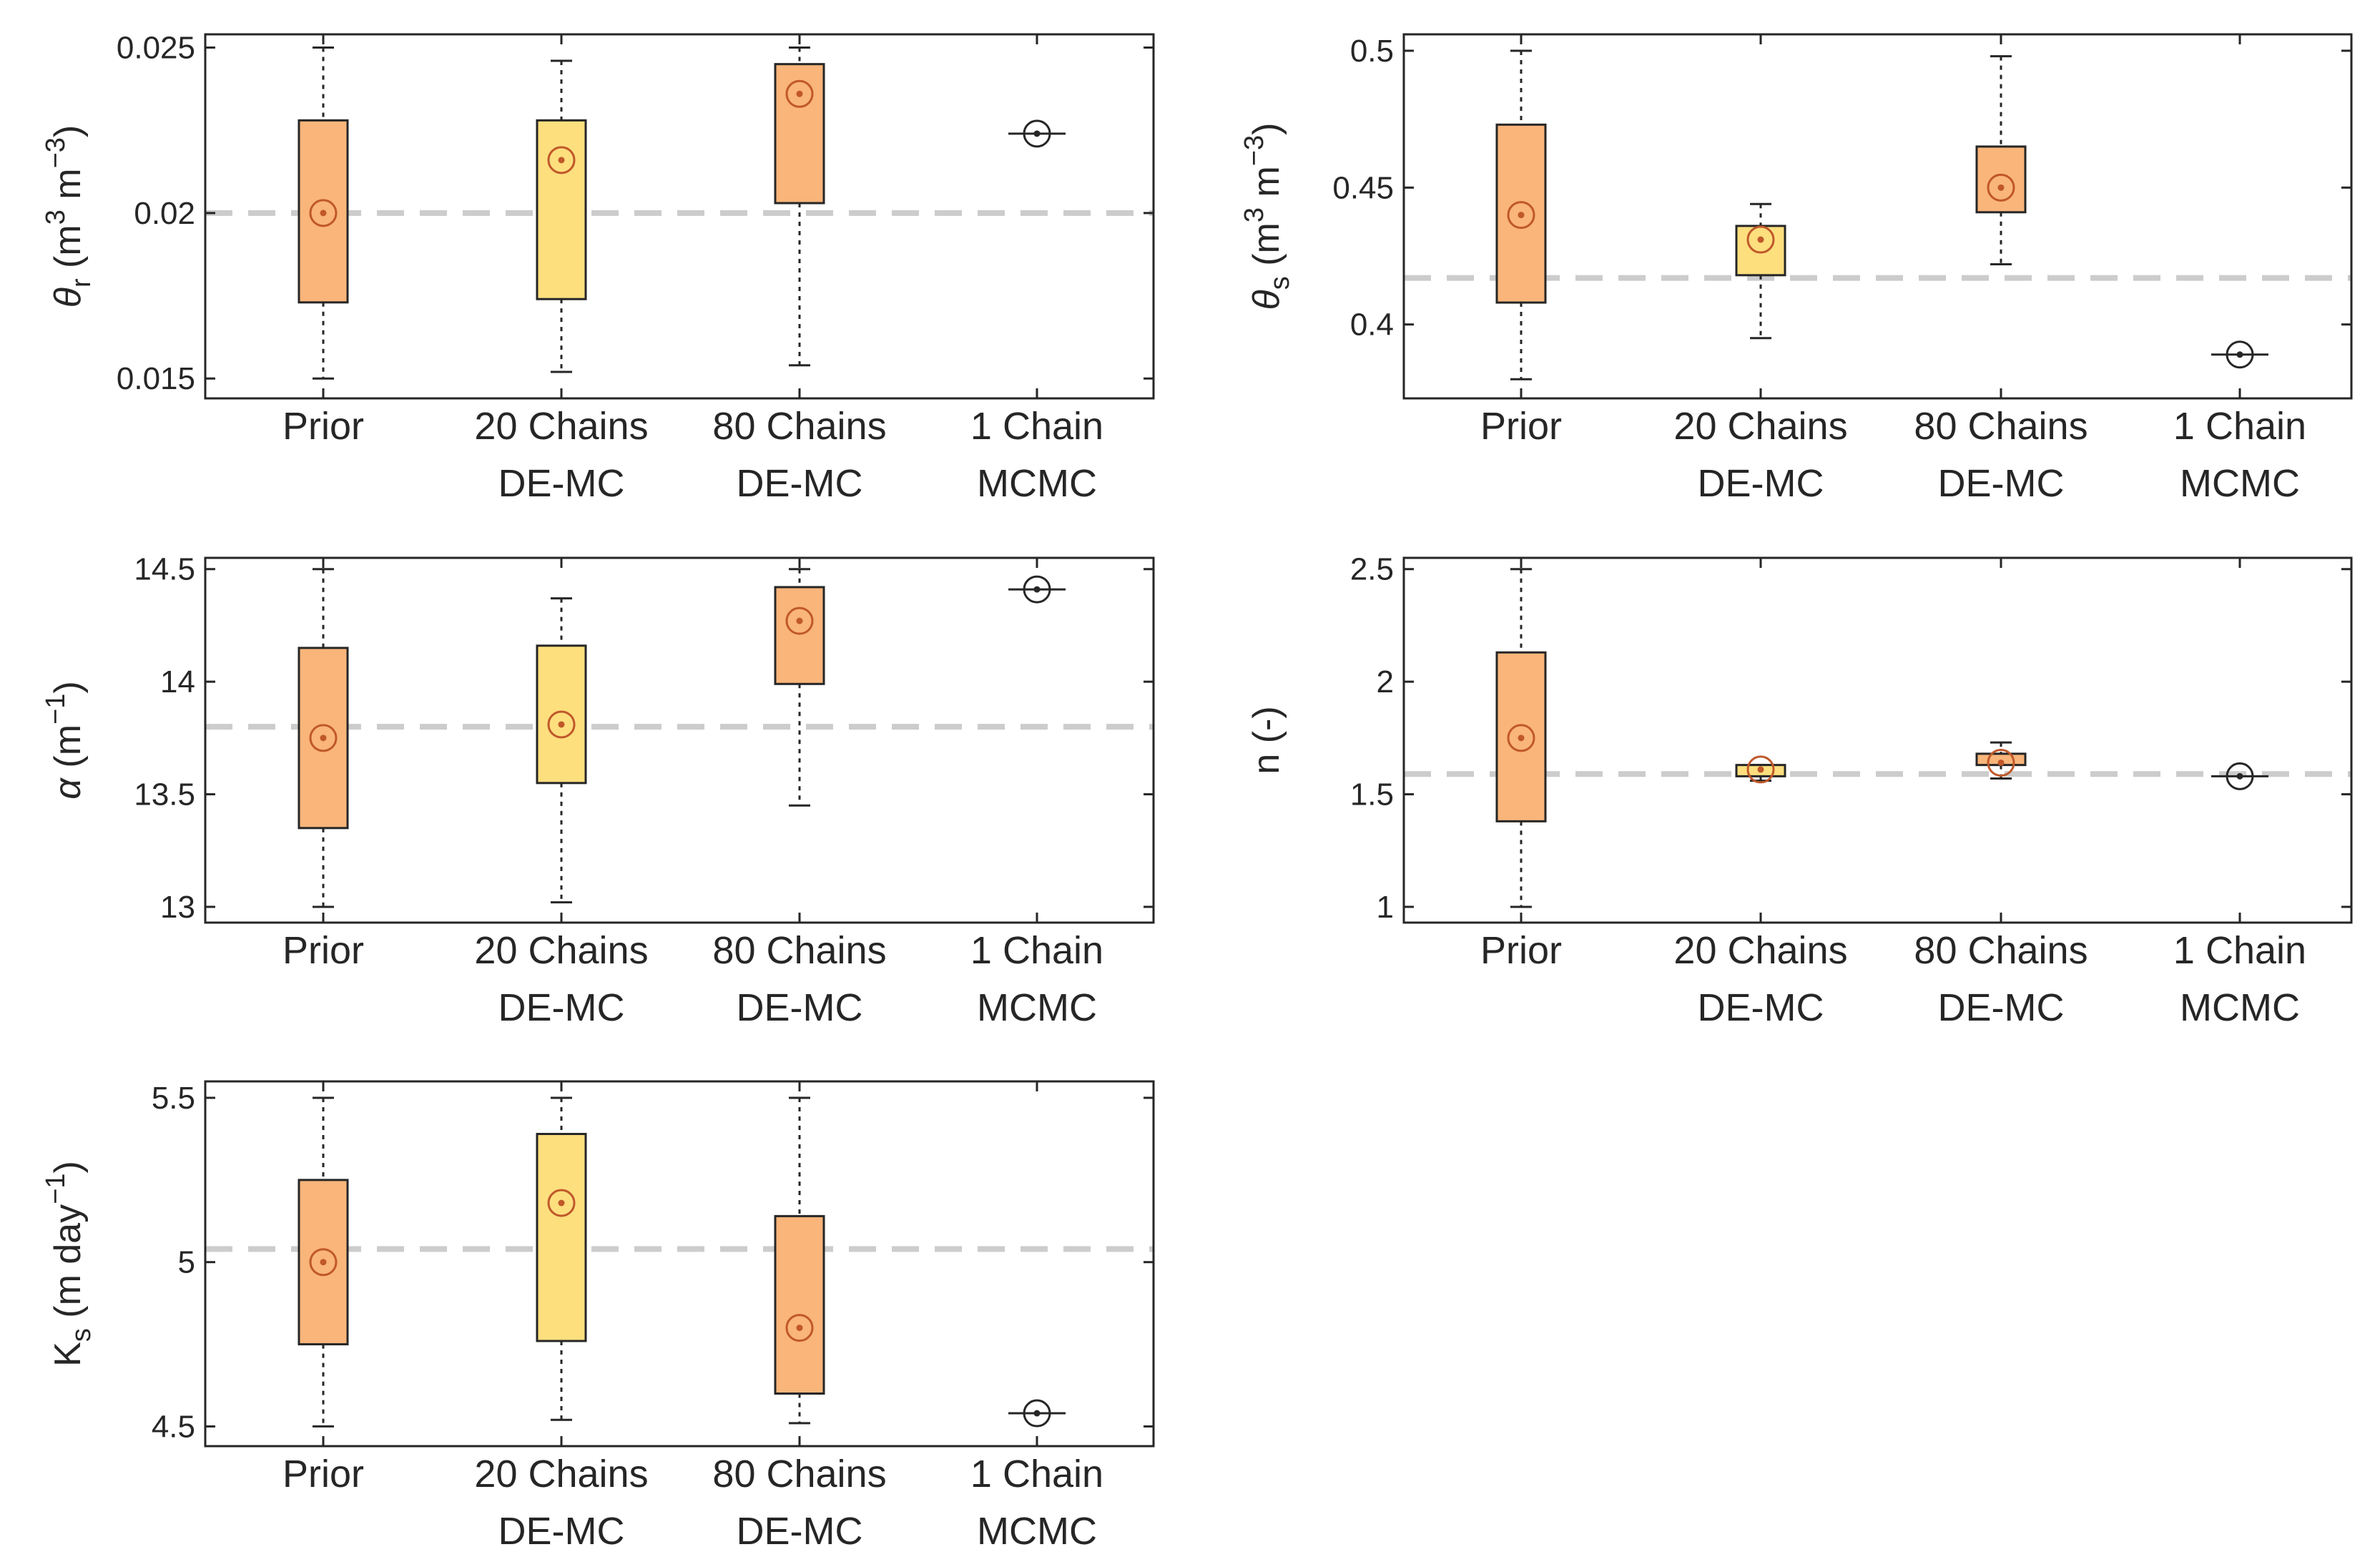  What do you see at coordinates (1385, 681) in the screenshot?
I see `y-tick-label: 2` at bounding box center [1385, 681].